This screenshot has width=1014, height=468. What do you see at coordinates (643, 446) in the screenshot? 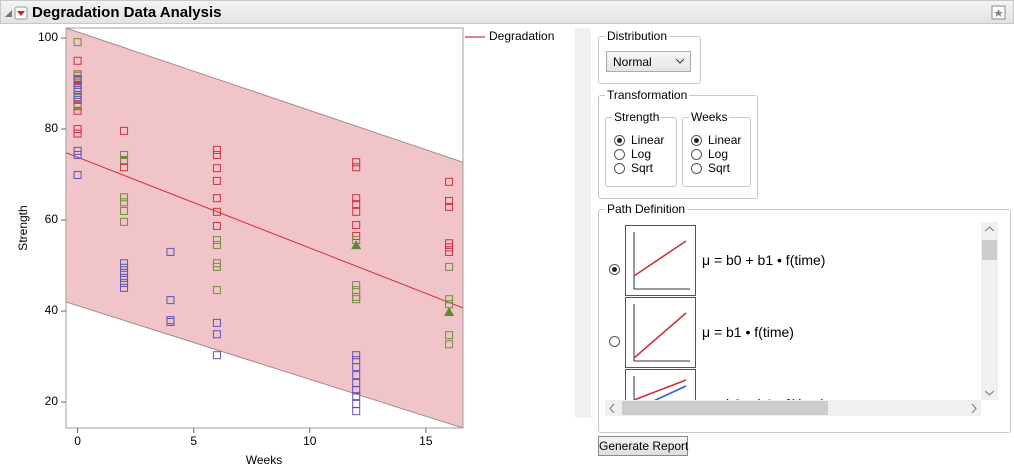
I see `generate-report-button: Generate Report` at bounding box center [643, 446].